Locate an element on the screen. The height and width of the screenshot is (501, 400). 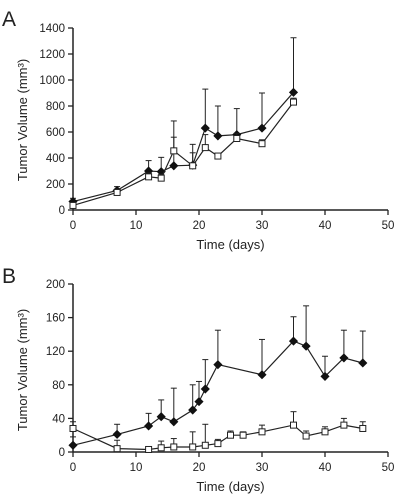
panel-label: B is located at coordinates (9, 276).